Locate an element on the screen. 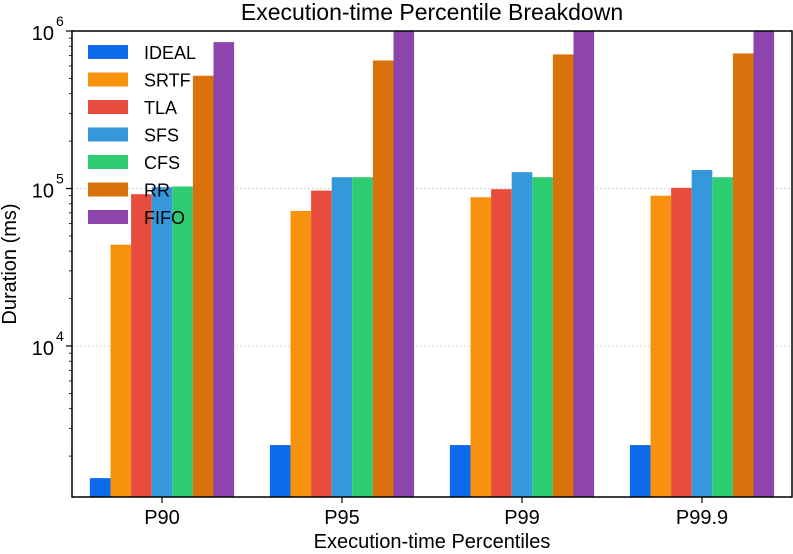  y-axis-label: Duration (ms) is located at coordinates (10, 263).